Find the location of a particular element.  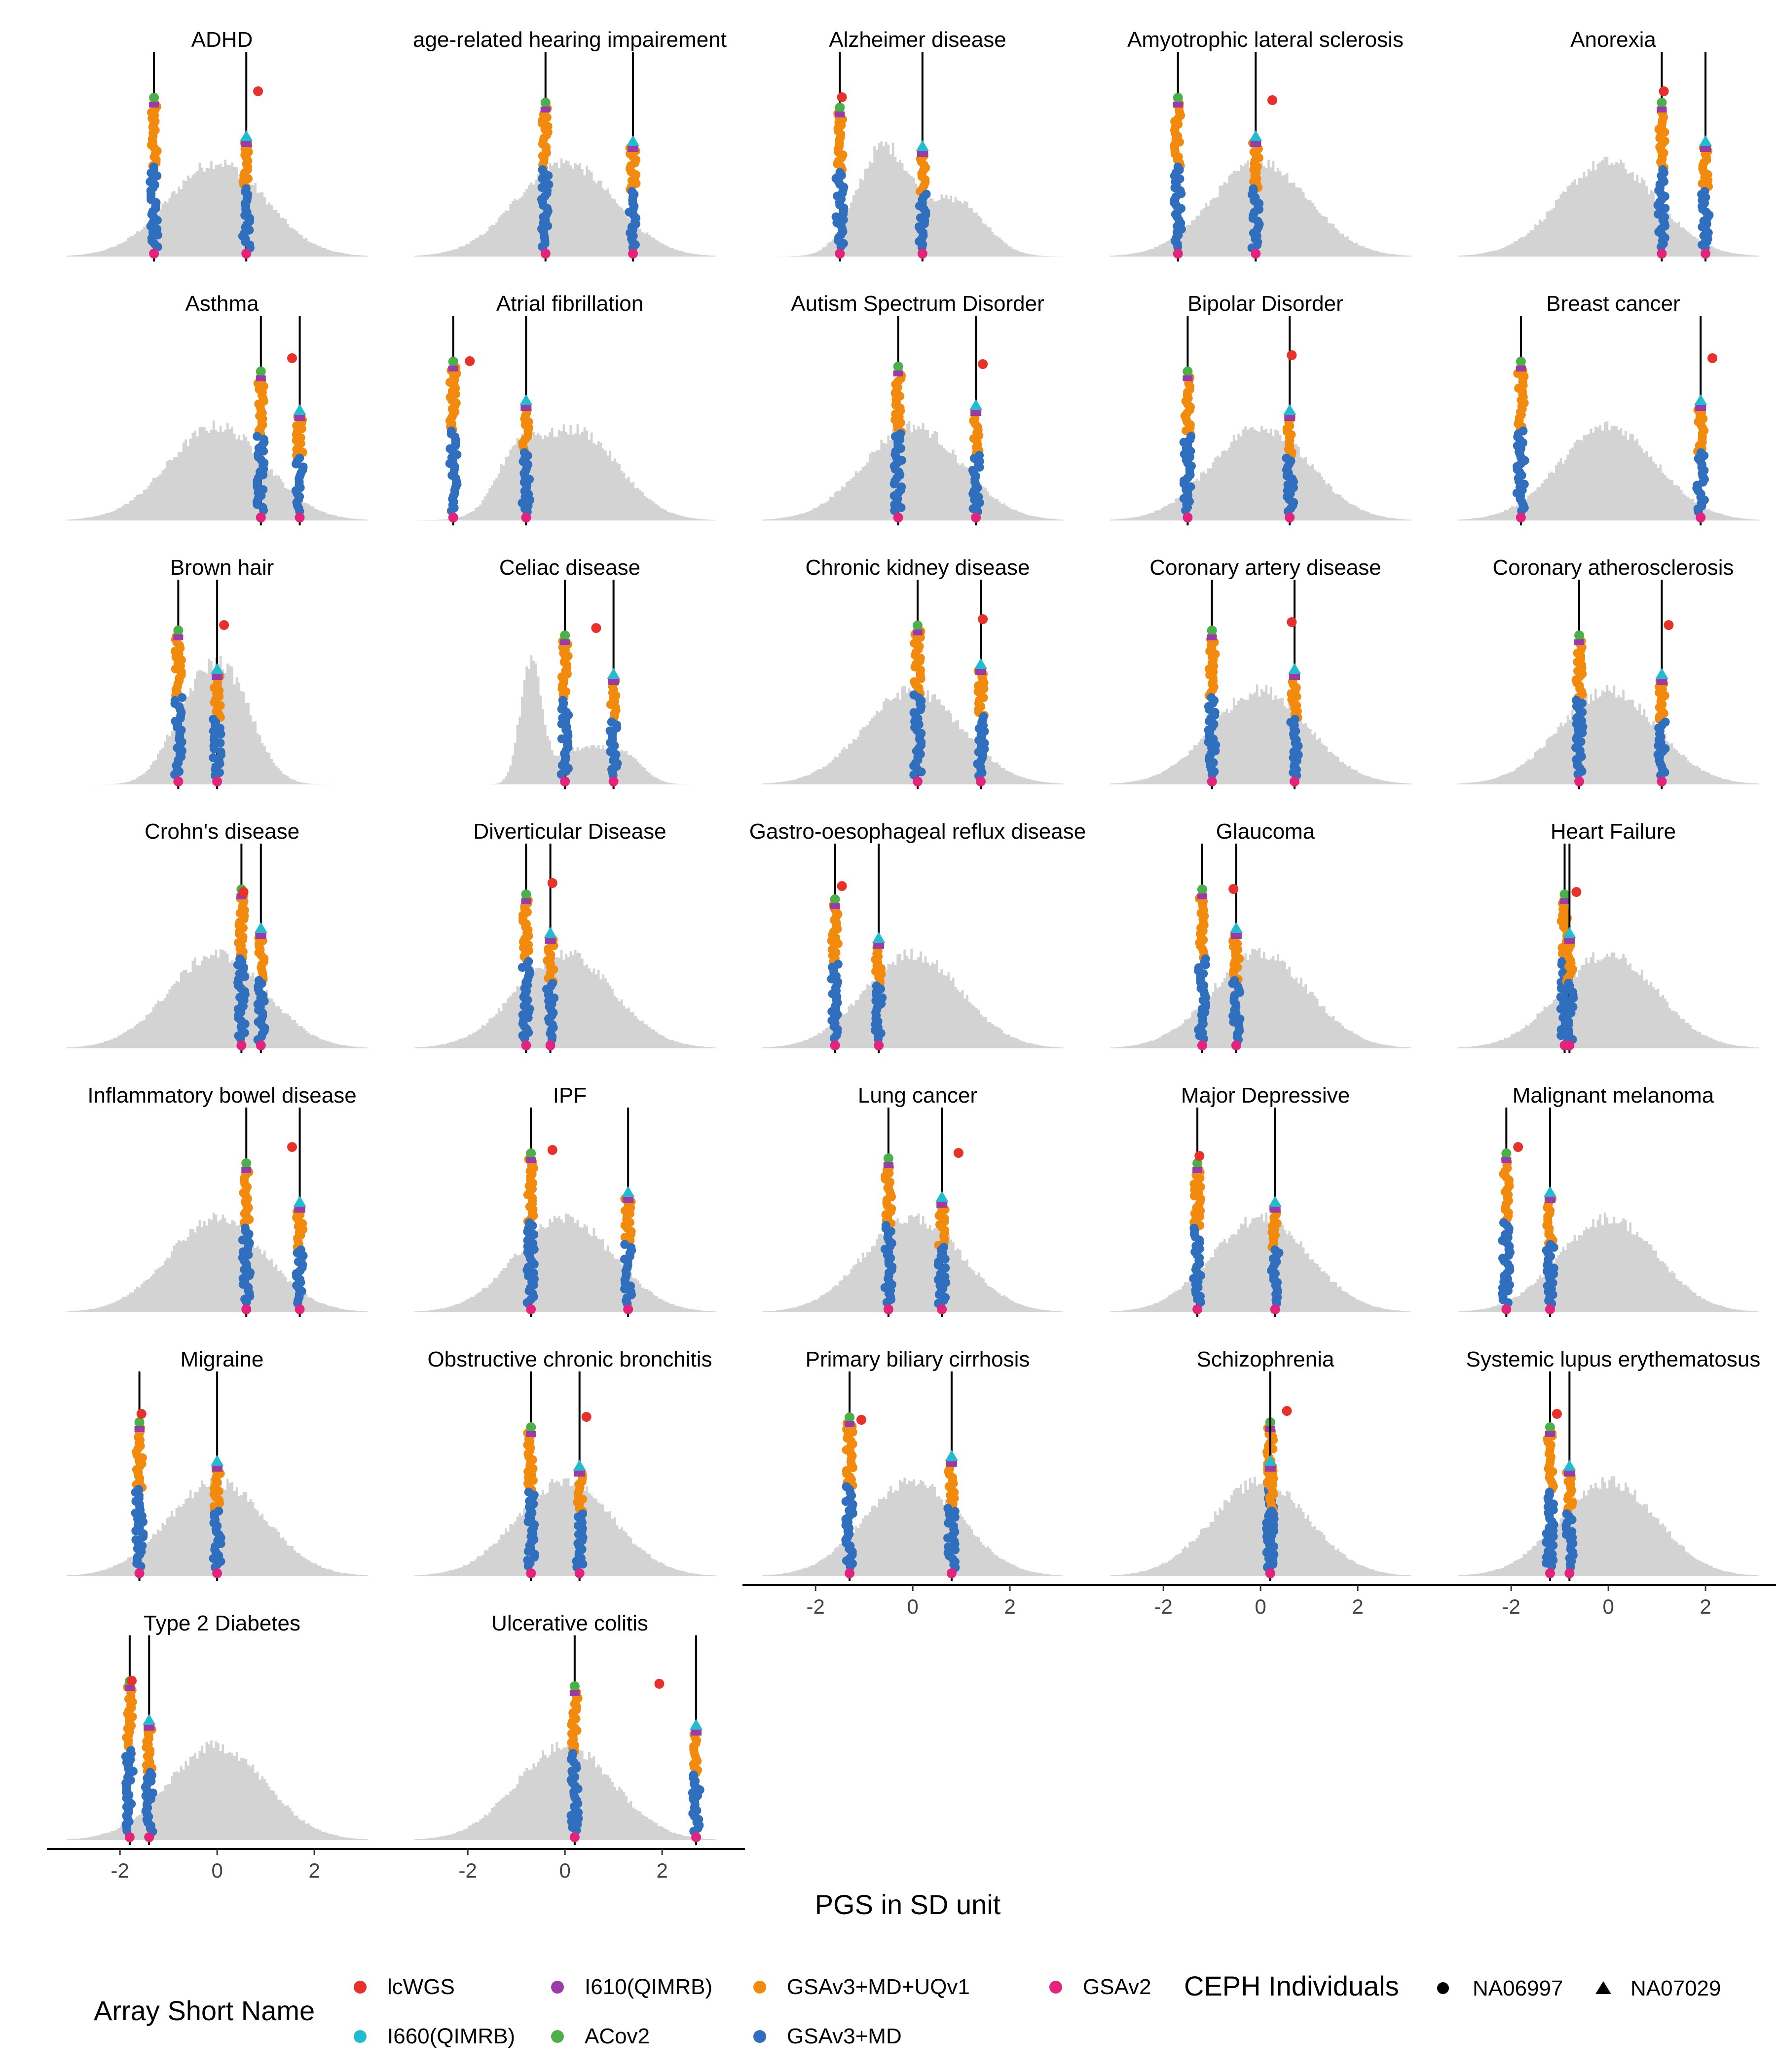

facet-panel: Coronary artery disease is located at coordinates (1261, 672).